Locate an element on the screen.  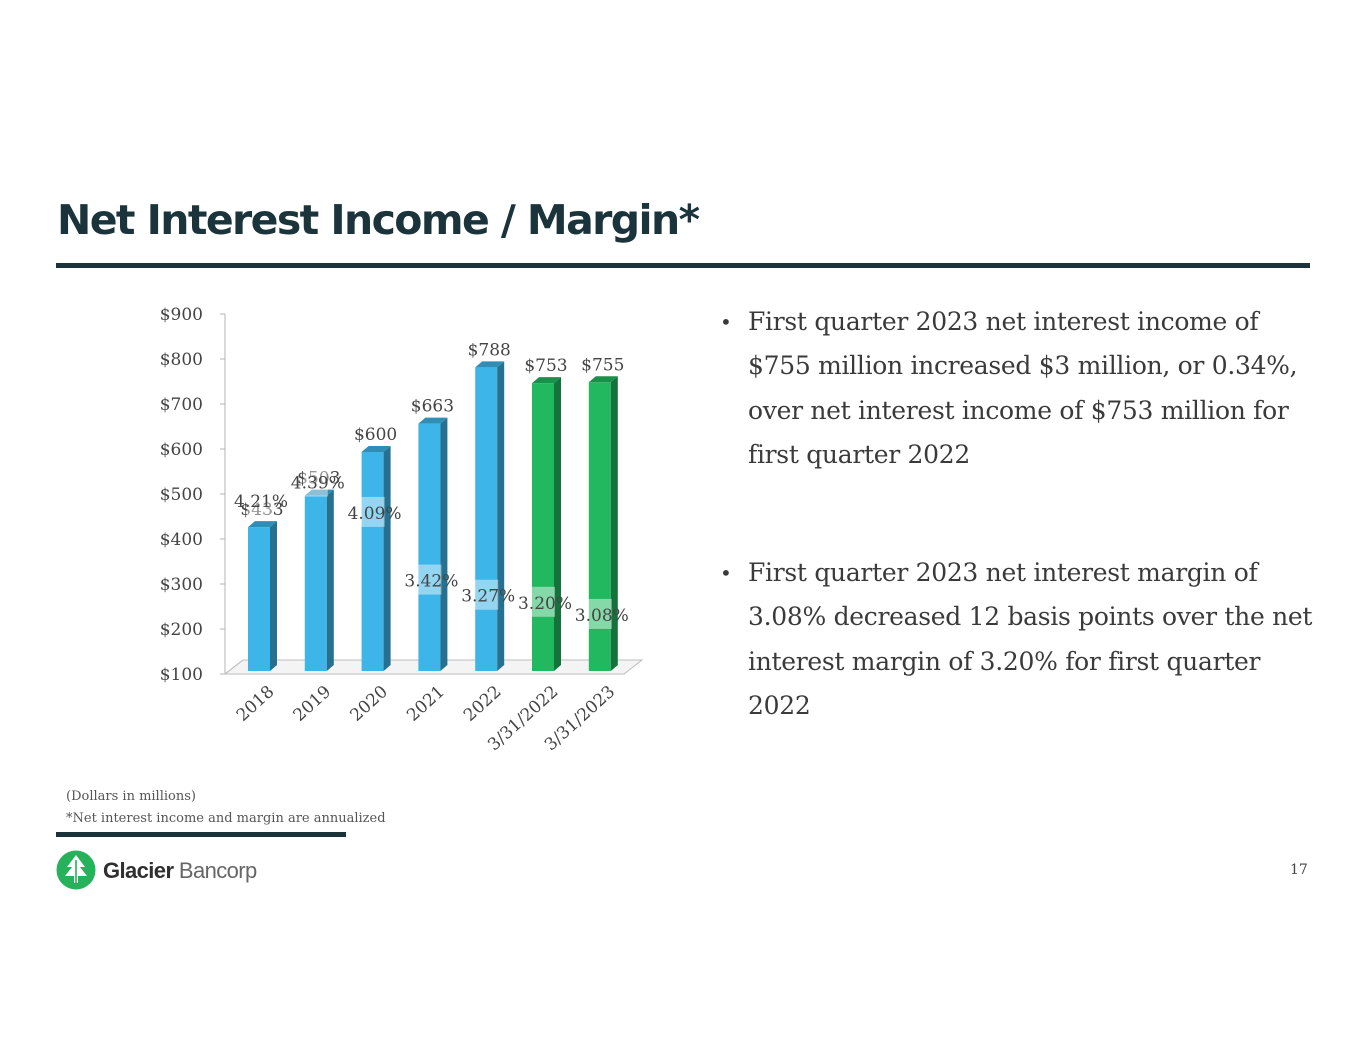
margin-label: 4.39% is located at coordinates (318, 484).